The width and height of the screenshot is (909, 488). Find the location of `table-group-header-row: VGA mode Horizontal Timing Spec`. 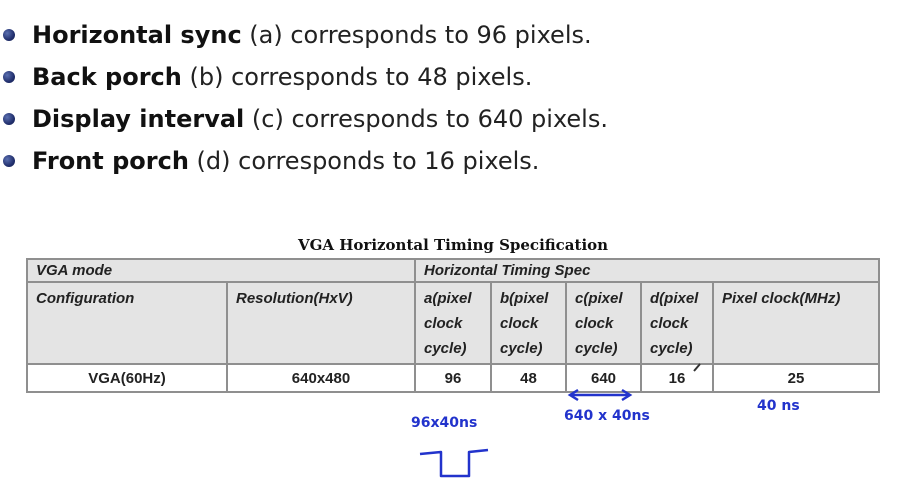

table-group-header-row: VGA mode Horizontal Timing Spec is located at coordinates (453, 270).